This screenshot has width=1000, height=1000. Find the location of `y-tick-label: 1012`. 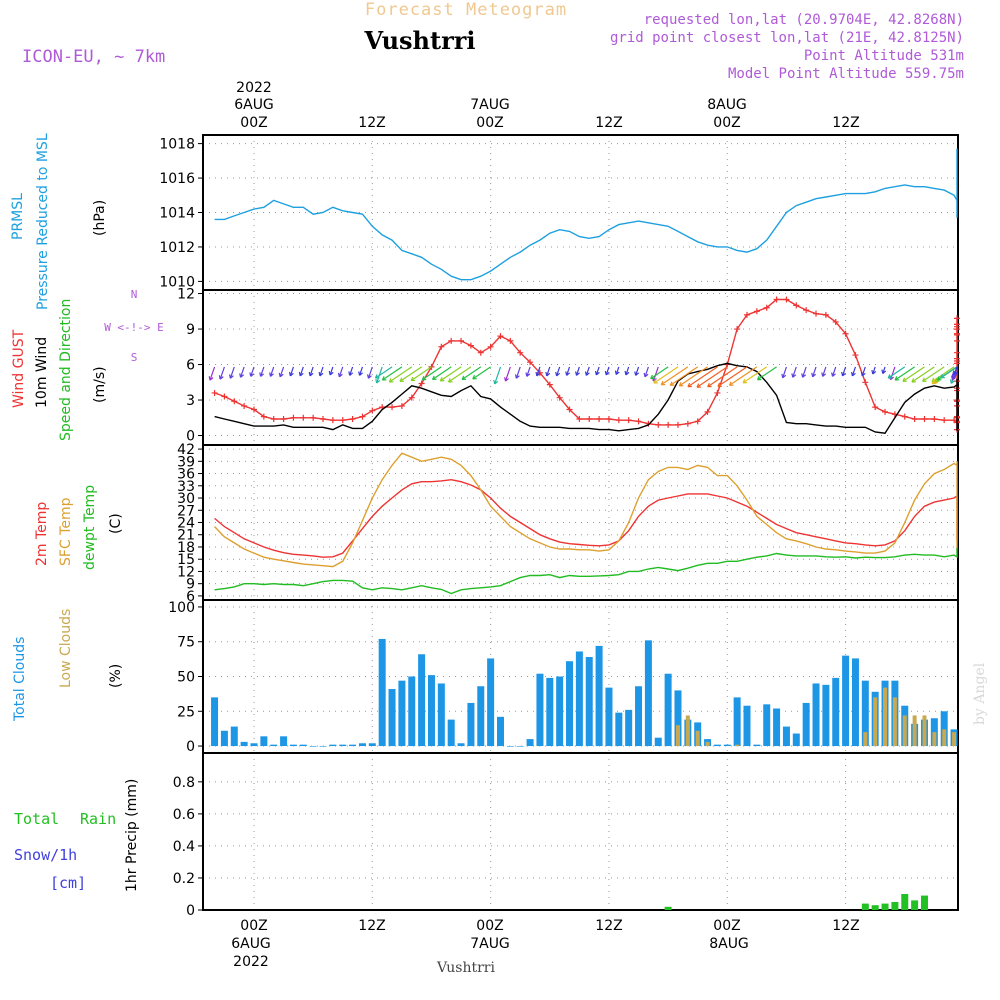

y-tick-label: 1012 is located at coordinates (177, 248).